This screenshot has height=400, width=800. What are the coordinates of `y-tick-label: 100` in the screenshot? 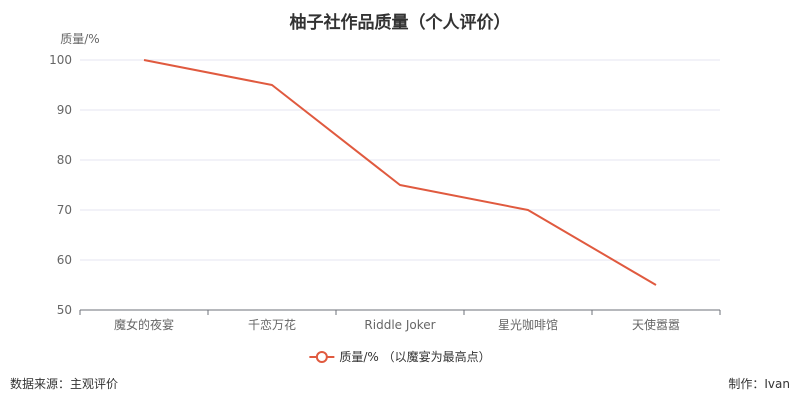 It's located at (60, 60).